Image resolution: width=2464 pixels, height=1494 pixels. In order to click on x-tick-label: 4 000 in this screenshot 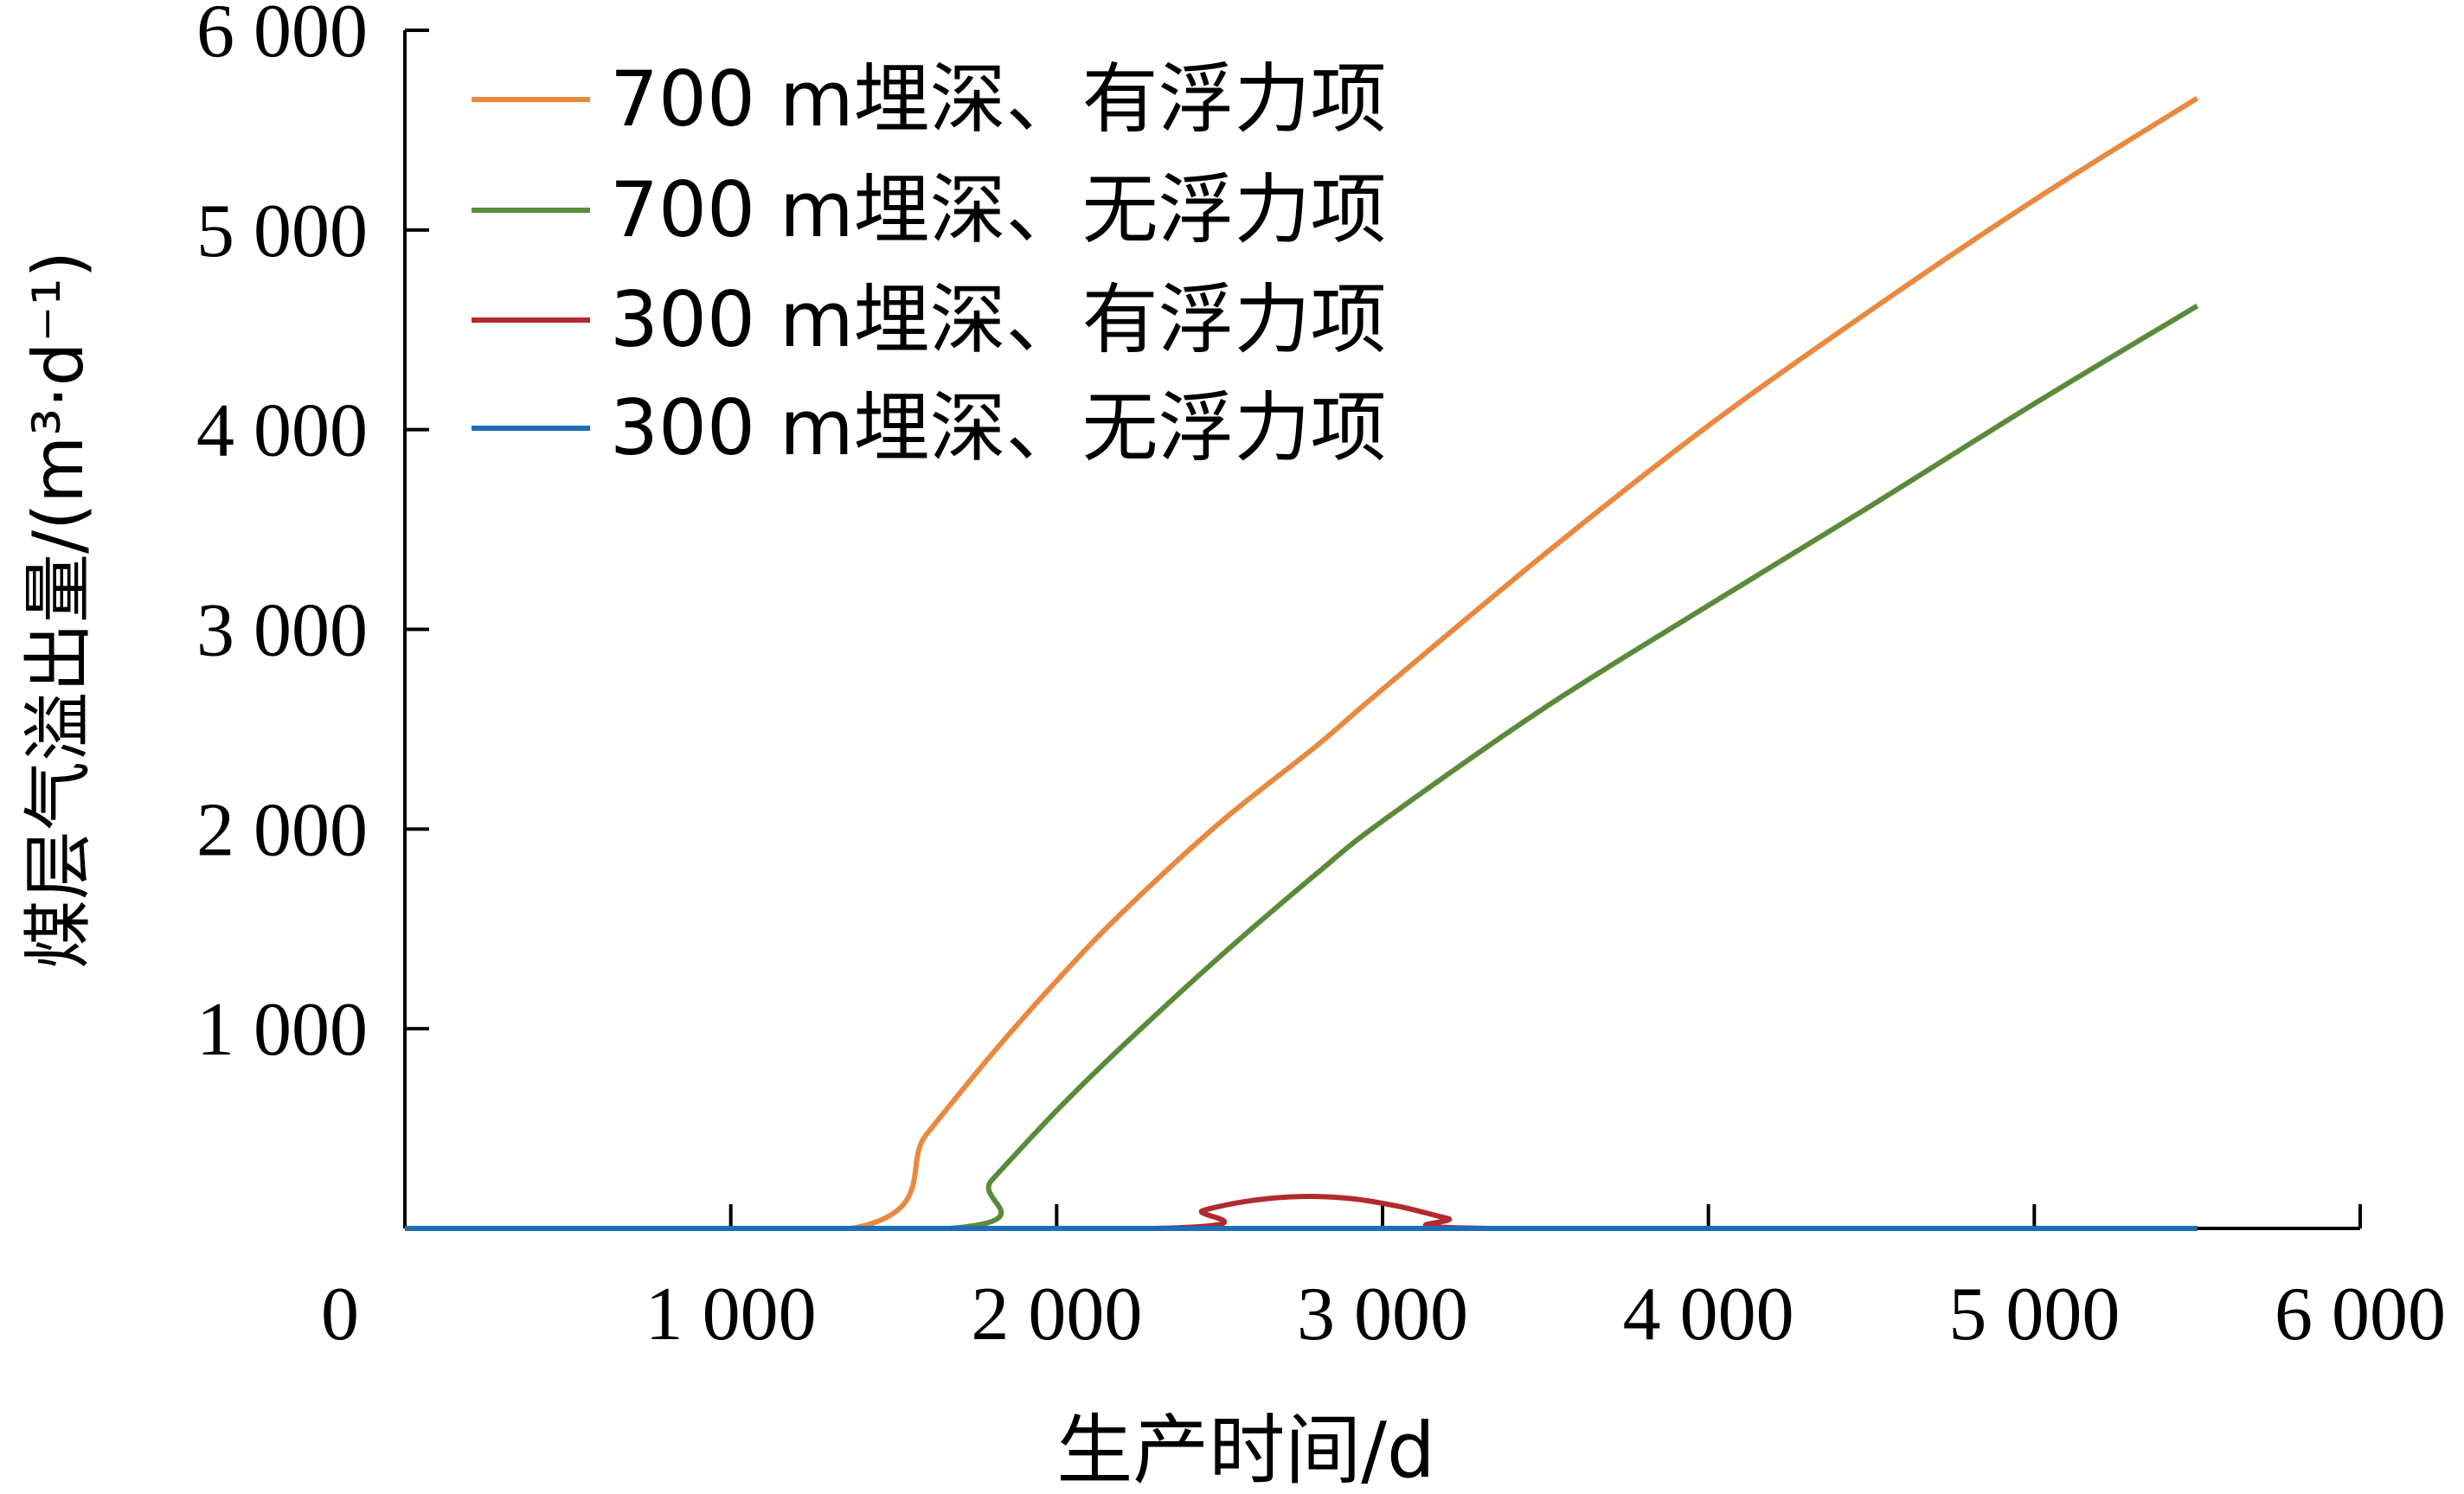, I will do `click(1708, 1314)`.